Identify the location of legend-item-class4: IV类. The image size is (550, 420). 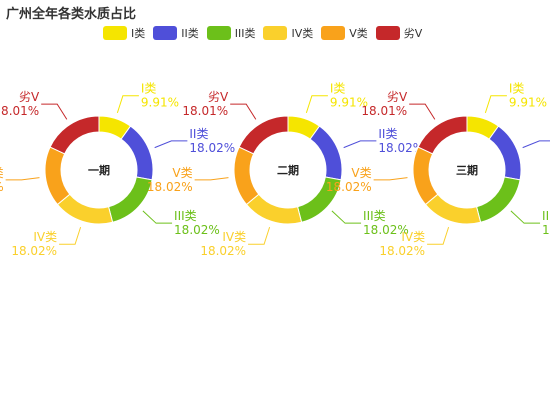
(288, 33).